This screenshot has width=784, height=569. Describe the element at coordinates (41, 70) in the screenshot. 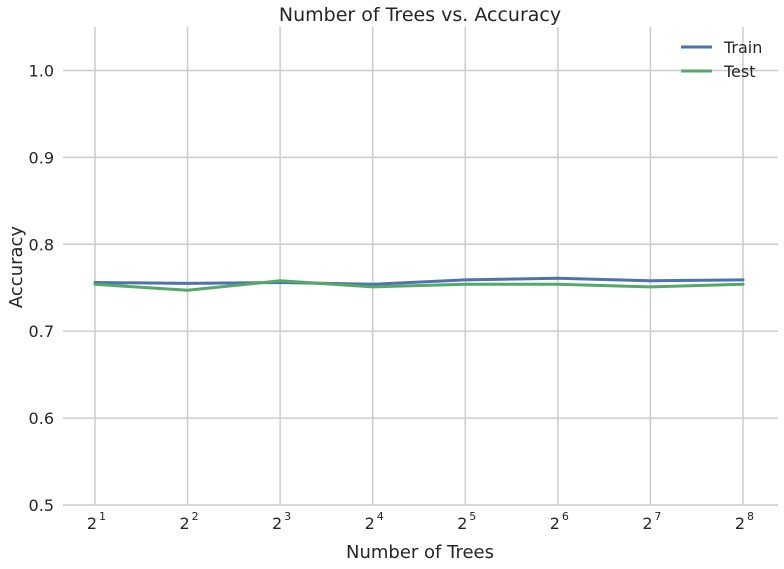

I see `y-tick-label: 1.0` at that location.